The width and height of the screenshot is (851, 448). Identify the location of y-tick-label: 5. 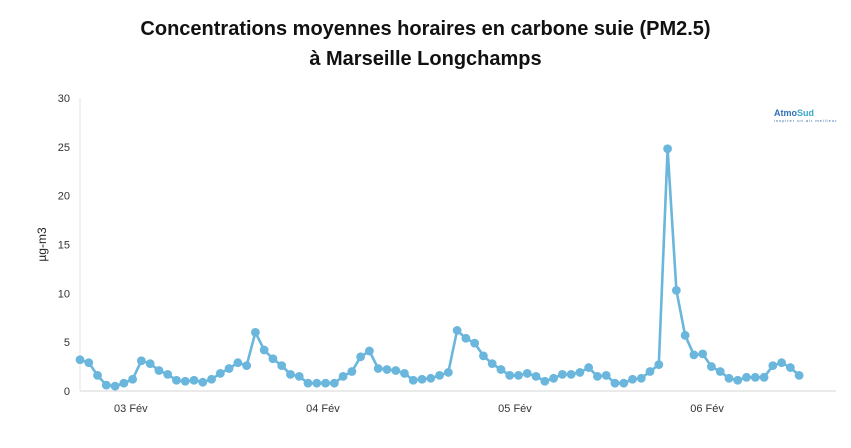
(67, 343).